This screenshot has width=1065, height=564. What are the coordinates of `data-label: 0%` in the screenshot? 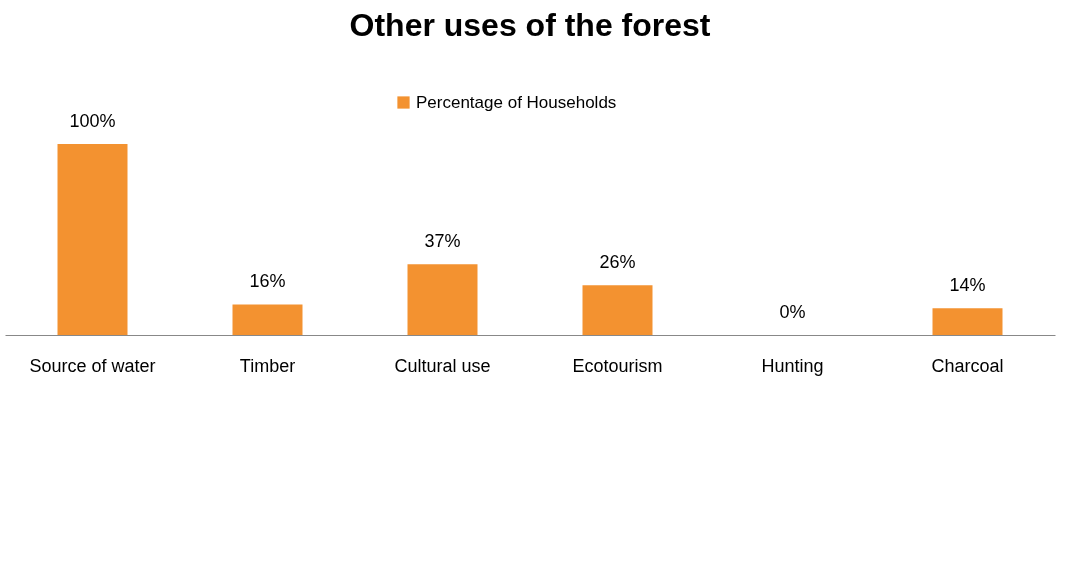 It's located at (792, 312).